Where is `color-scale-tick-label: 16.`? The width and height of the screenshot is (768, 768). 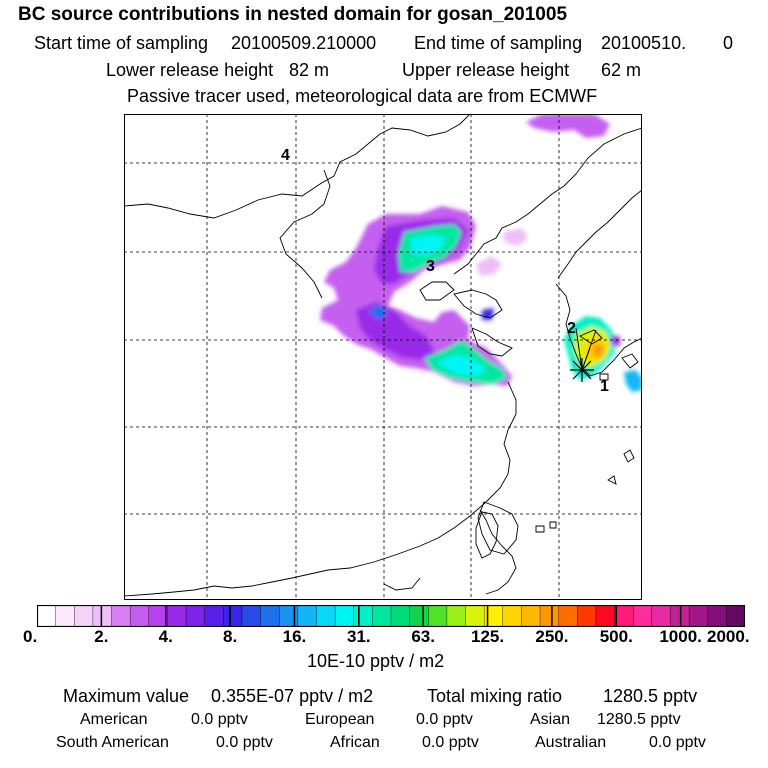
color-scale-tick-label: 16. is located at coordinates (294, 636).